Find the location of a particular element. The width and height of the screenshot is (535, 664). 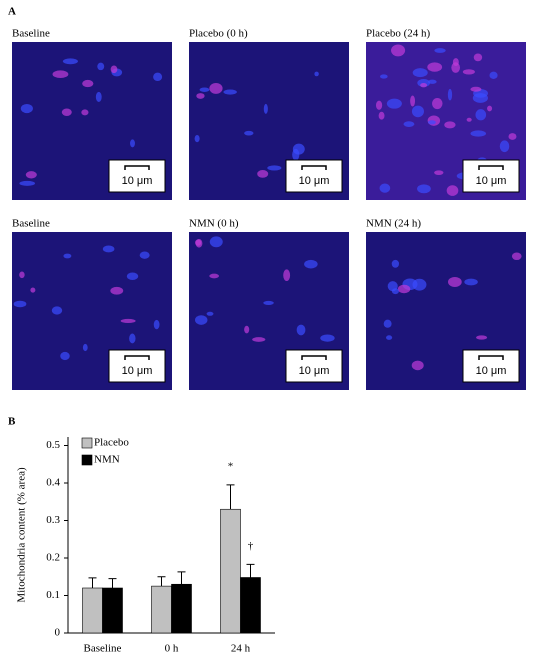

image-label: Placebo (0 h) is located at coordinates (218, 34).